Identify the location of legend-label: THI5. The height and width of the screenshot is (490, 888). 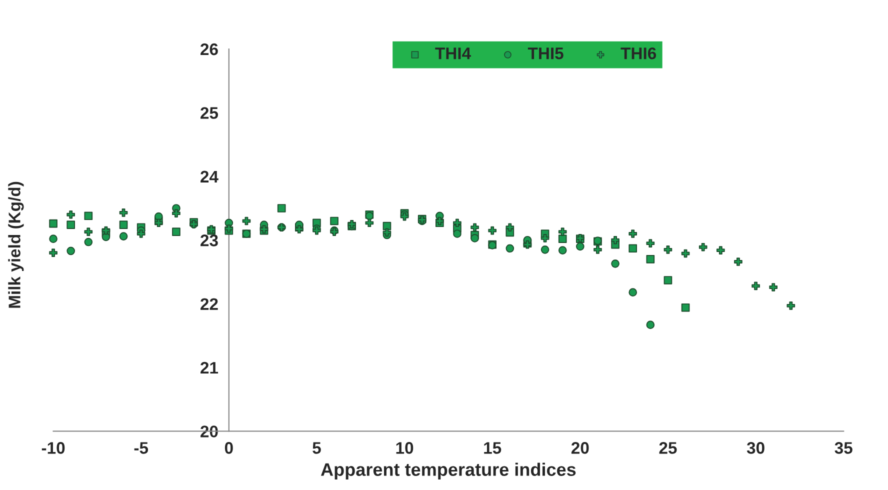
(546, 54).